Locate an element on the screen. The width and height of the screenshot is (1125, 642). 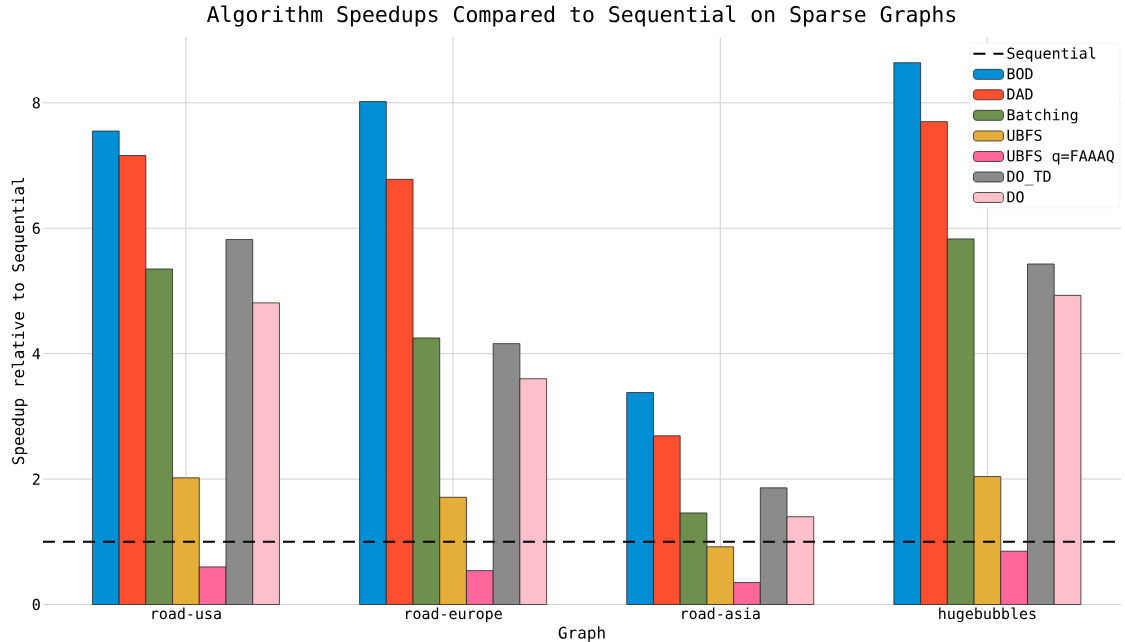
legend-label: Batching is located at coordinates (1042, 116).